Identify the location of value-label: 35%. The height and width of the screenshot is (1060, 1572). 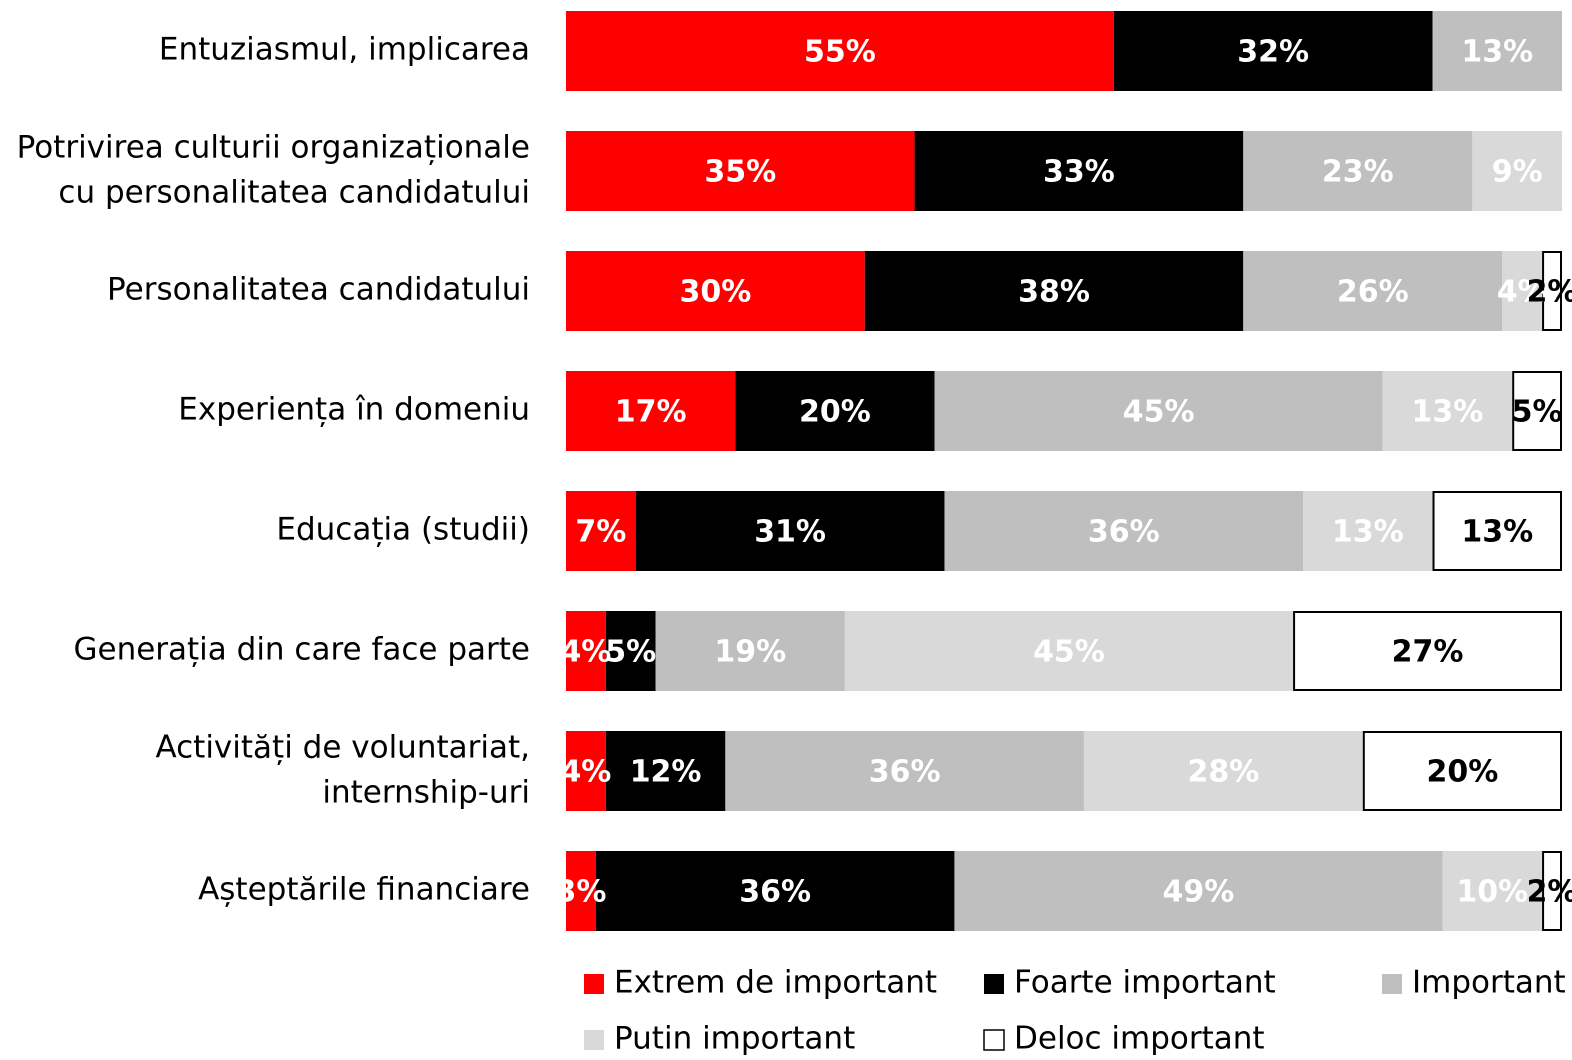
(740, 172).